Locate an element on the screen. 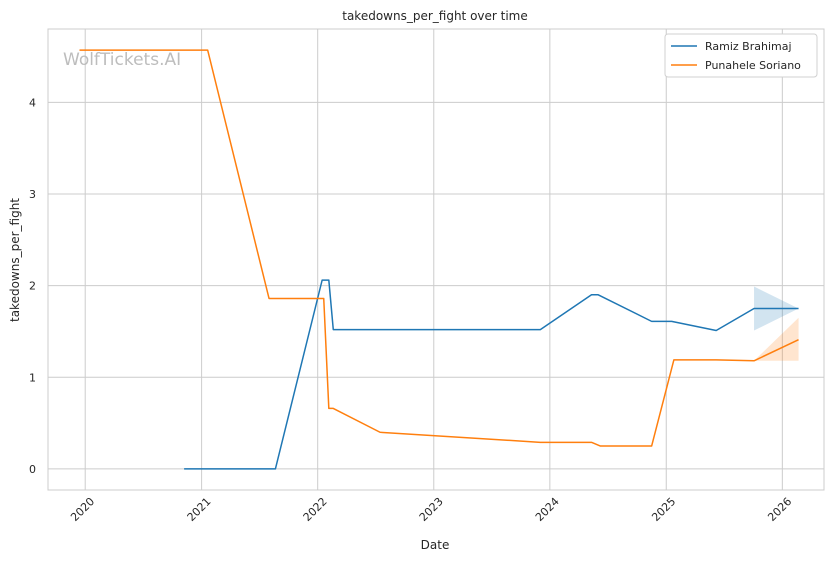 Image resolution: width=832 pixels, height=561 pixels. legend-box is located at coordinates (741, 55).